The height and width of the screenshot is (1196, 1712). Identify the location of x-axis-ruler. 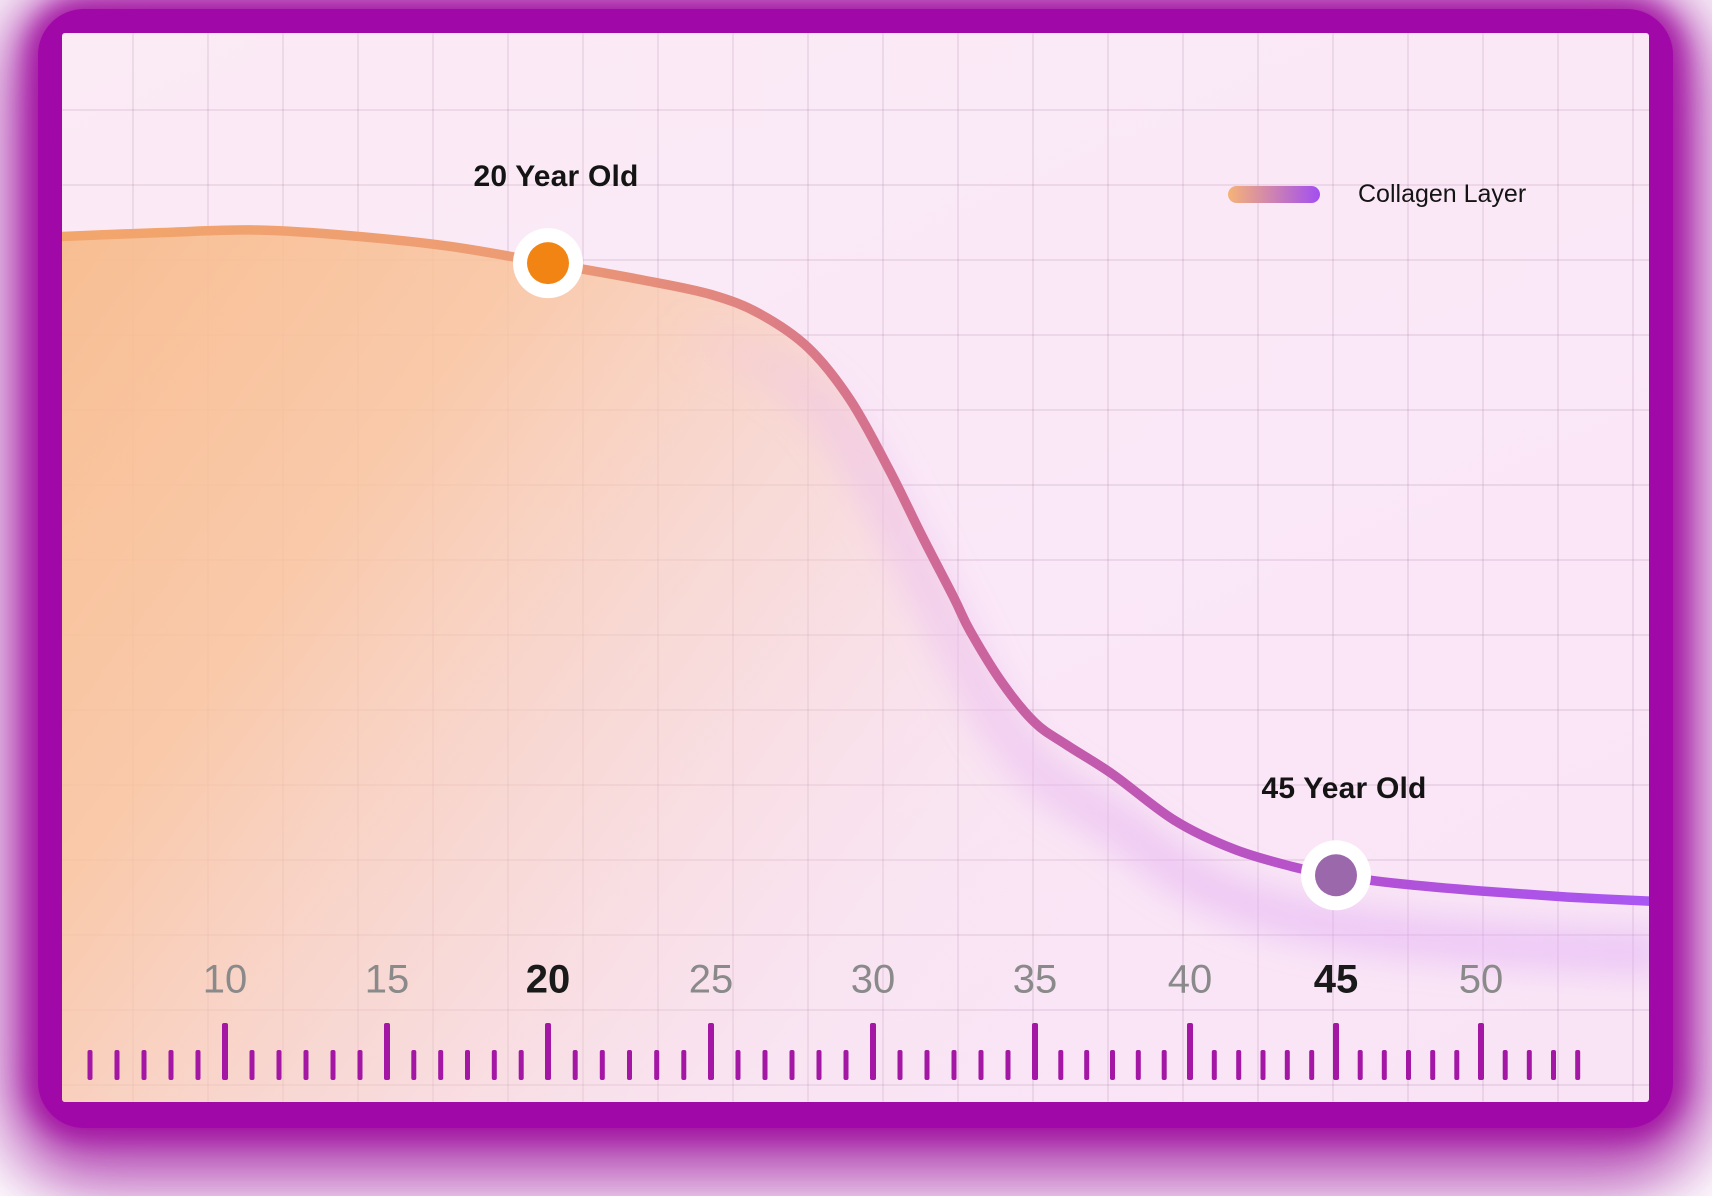
(834, 1051).